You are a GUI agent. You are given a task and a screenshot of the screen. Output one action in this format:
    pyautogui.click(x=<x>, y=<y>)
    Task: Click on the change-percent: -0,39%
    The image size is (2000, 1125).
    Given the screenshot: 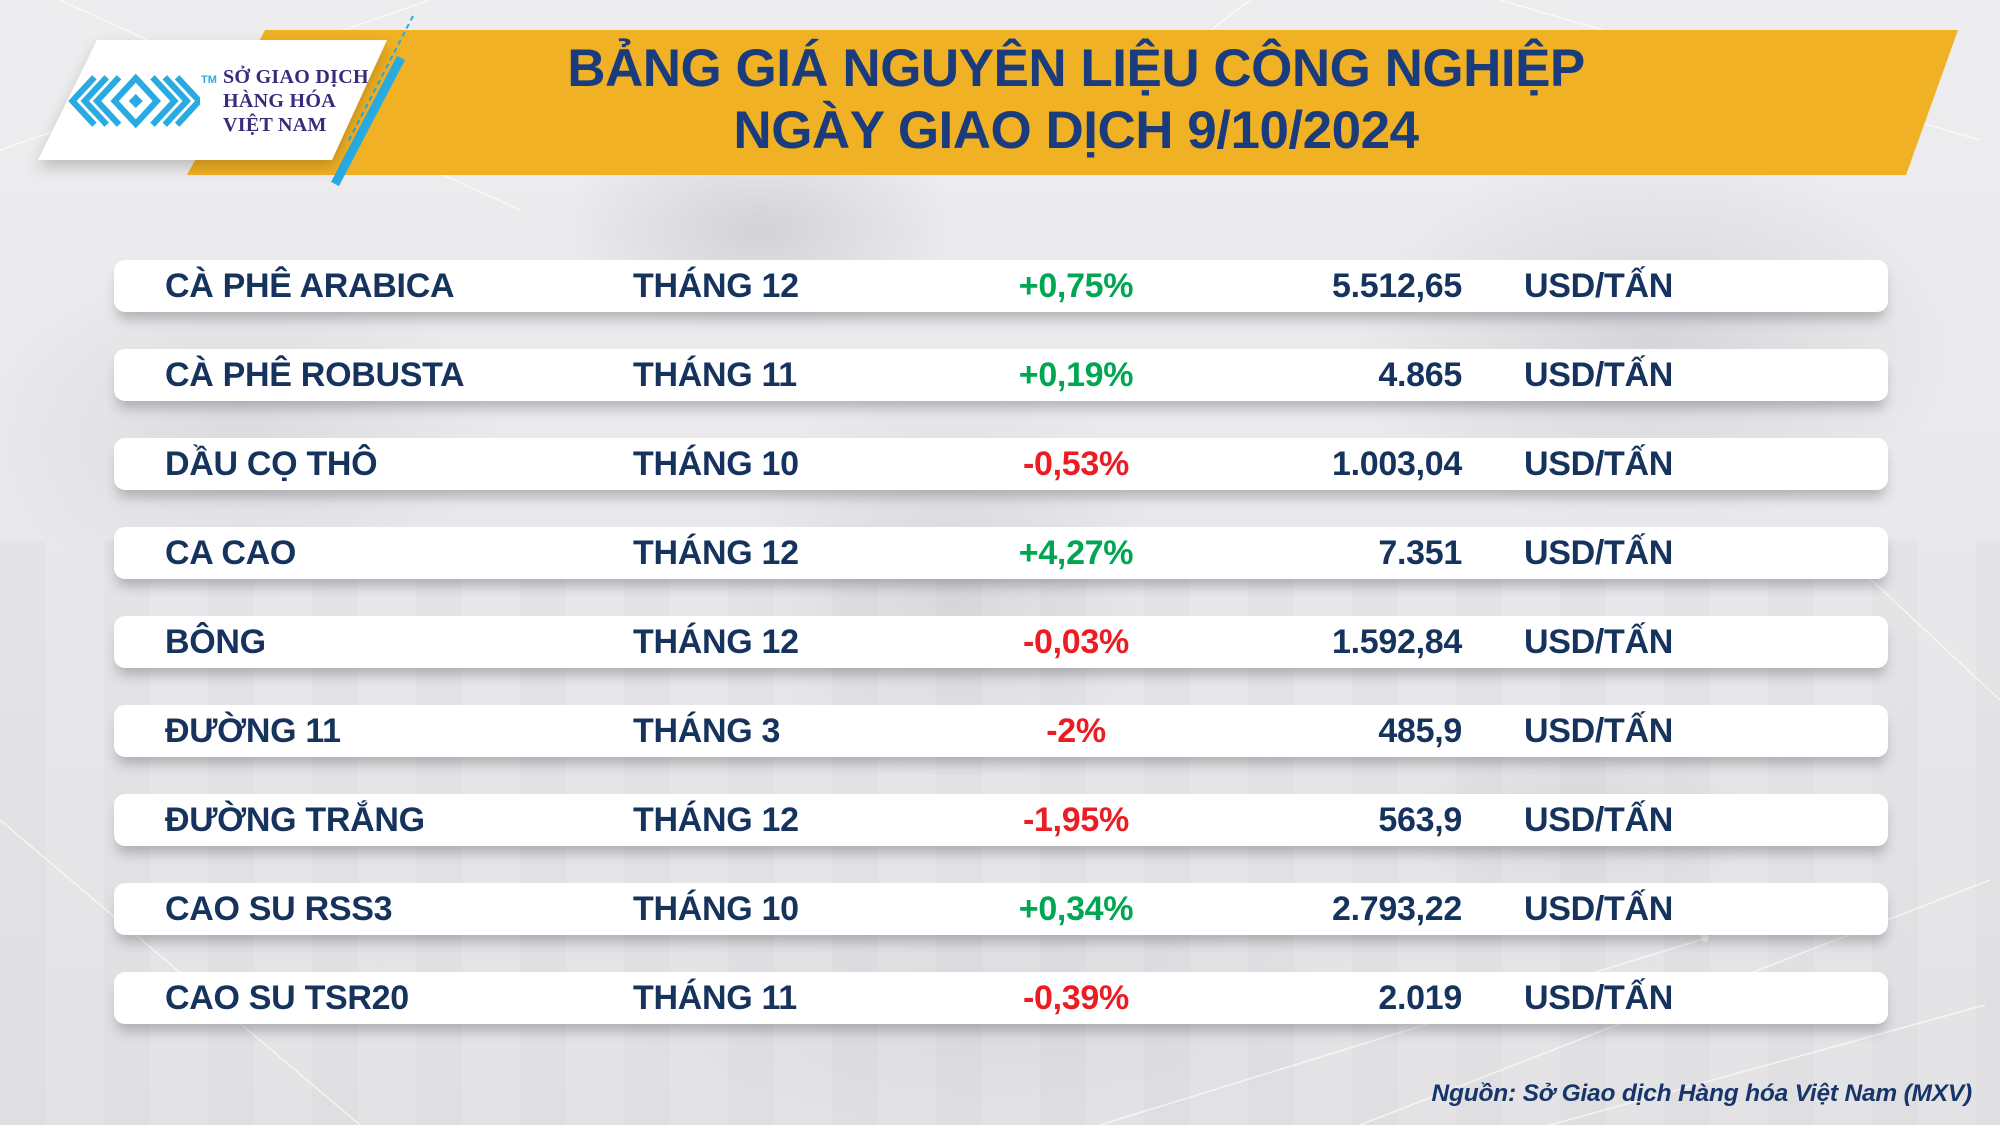 What is the action you would take?
    pyautogui.click(x=1076, y=998)
    